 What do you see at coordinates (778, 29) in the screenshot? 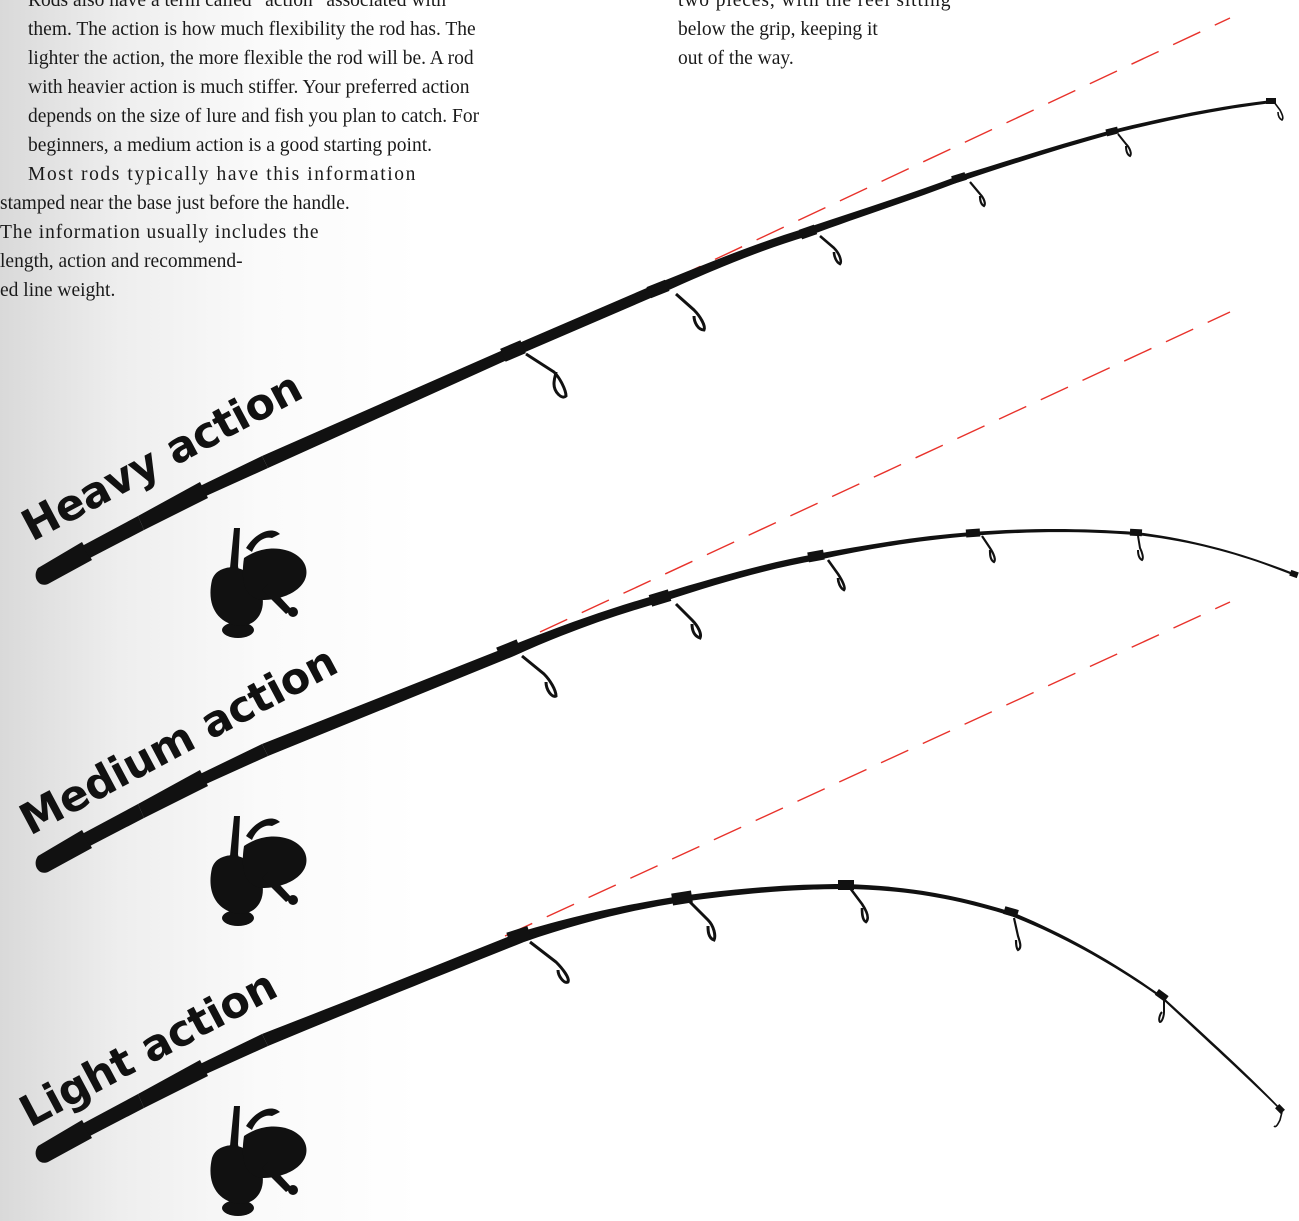
I see `text-line: below the grip, keeping it` at bounding box center [778, 29].